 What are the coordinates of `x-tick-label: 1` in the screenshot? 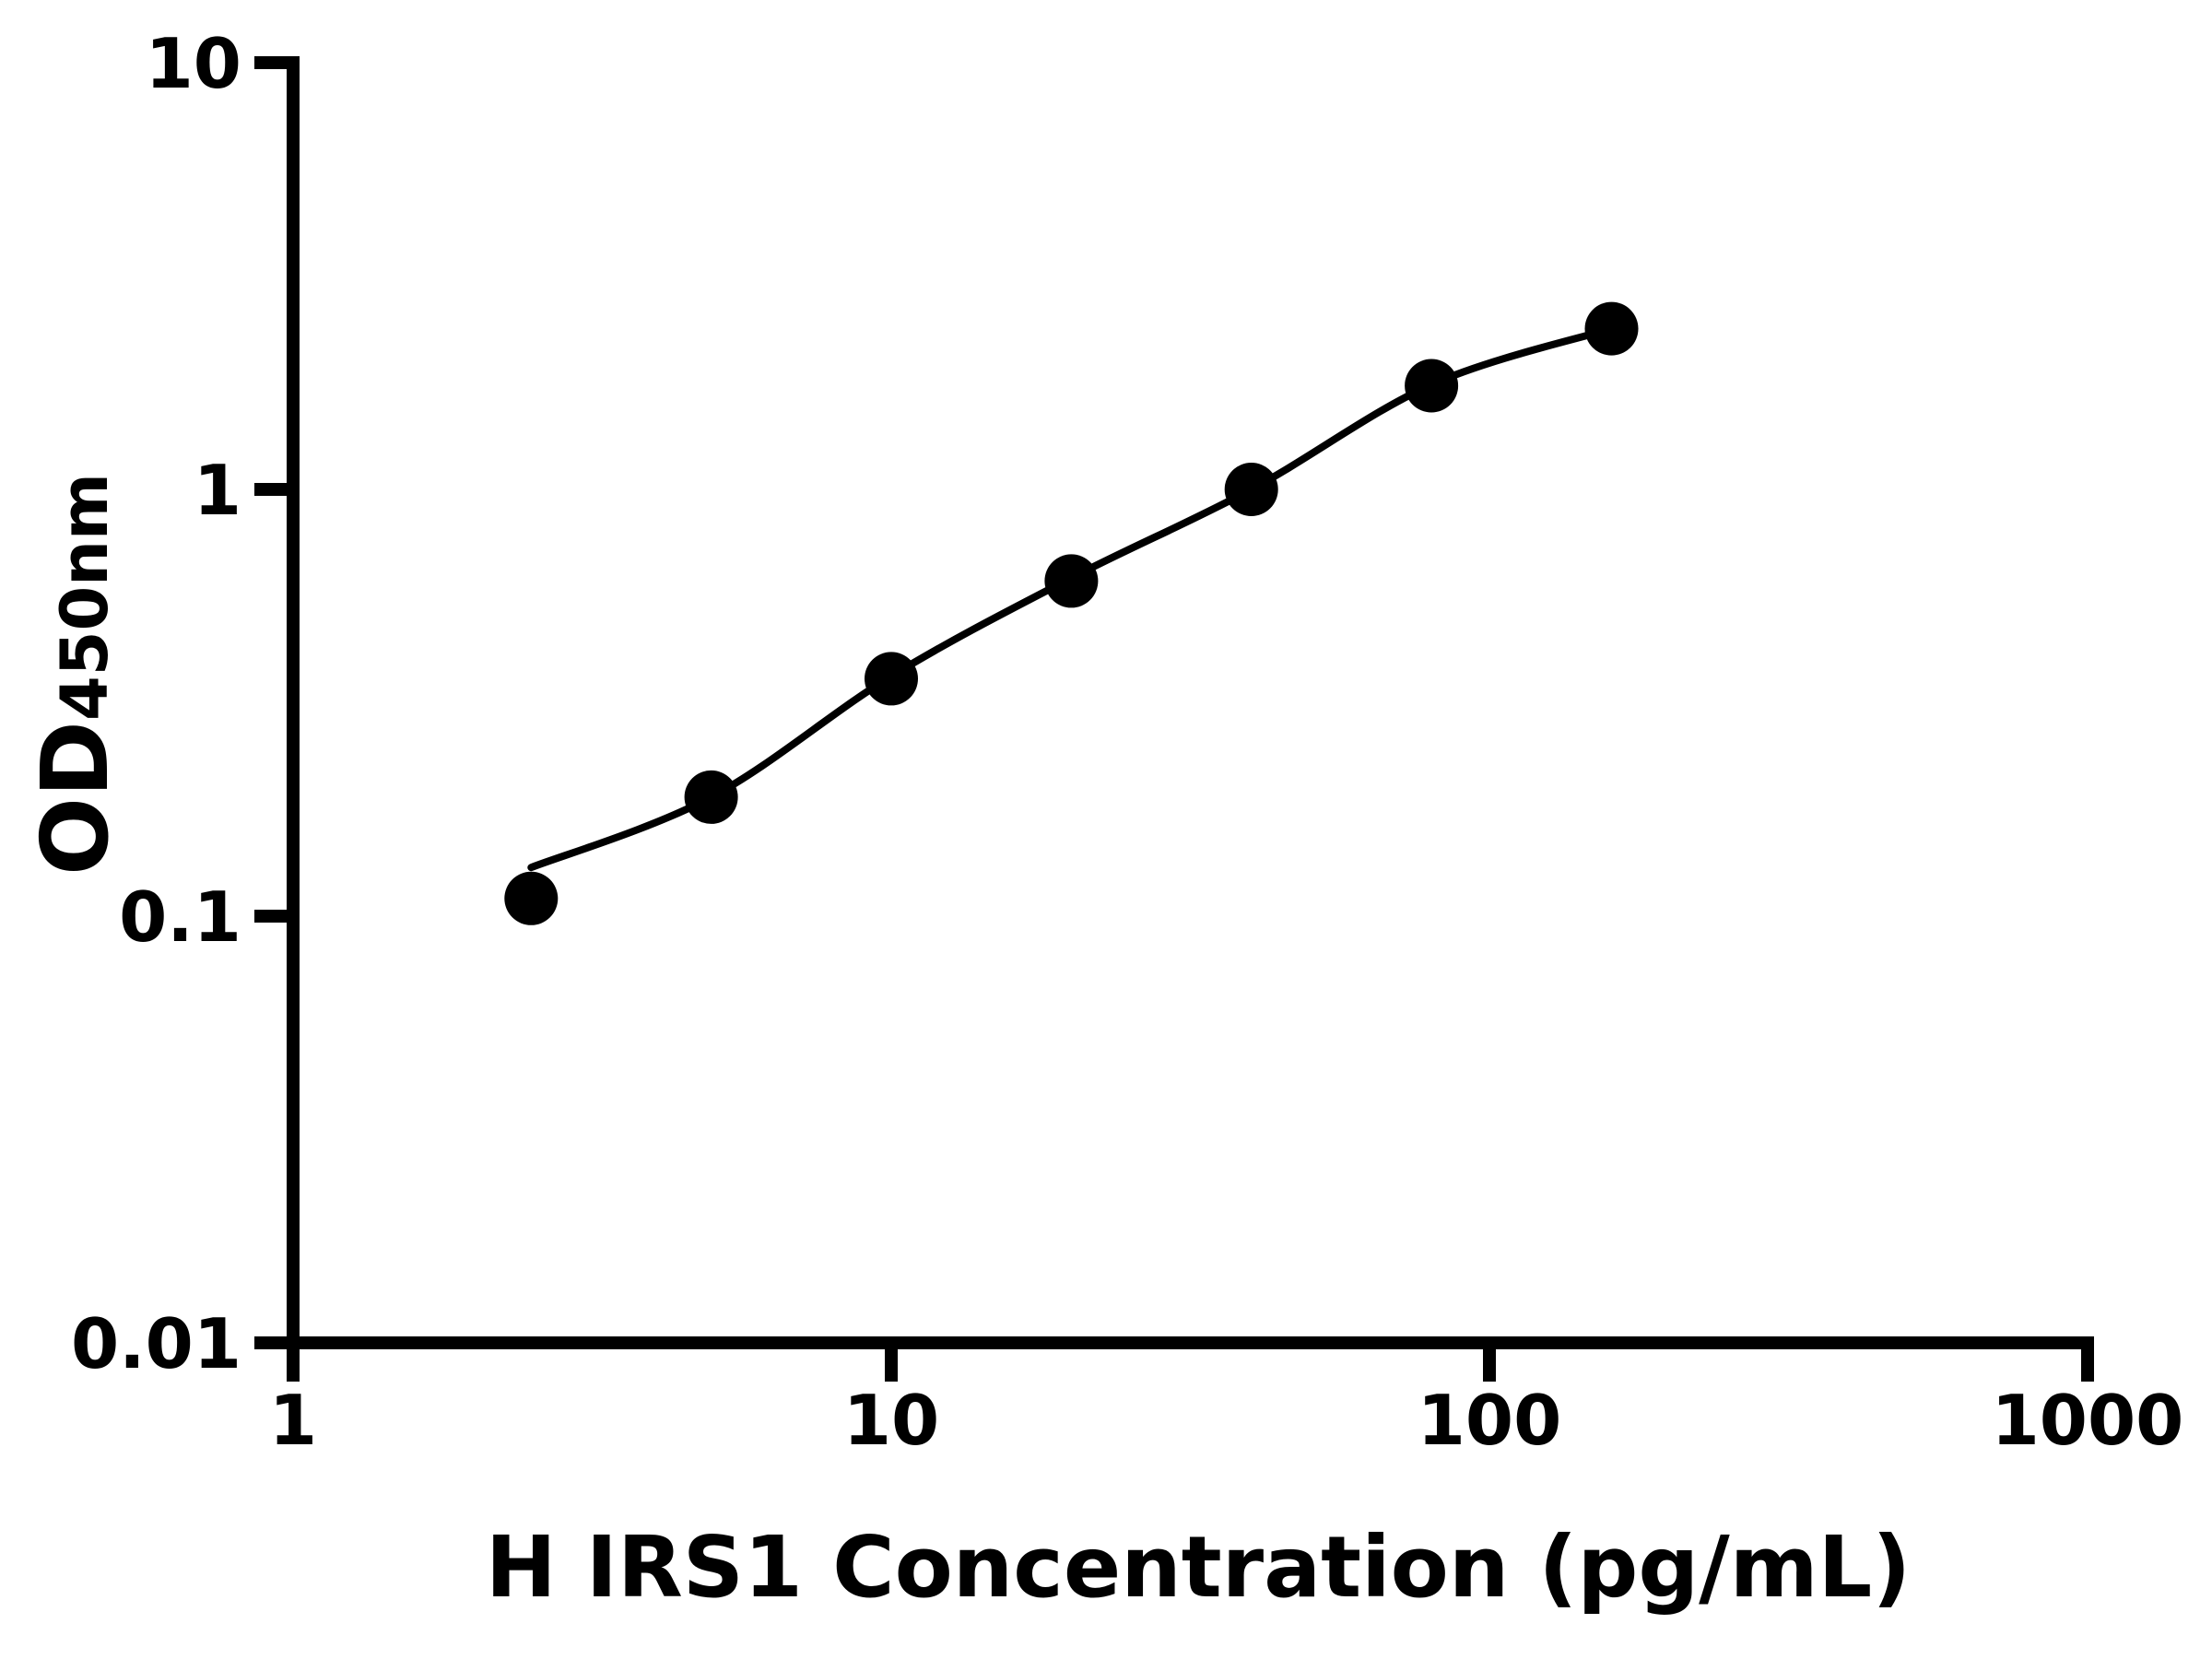 It's located at (293, 1420).